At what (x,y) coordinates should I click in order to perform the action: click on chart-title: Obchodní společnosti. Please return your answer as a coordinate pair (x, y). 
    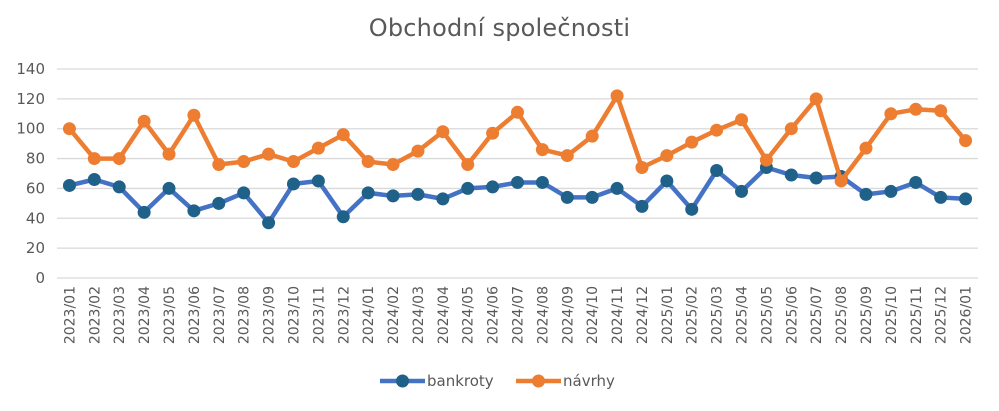
    Looking at the image, I should click on (499, 28).